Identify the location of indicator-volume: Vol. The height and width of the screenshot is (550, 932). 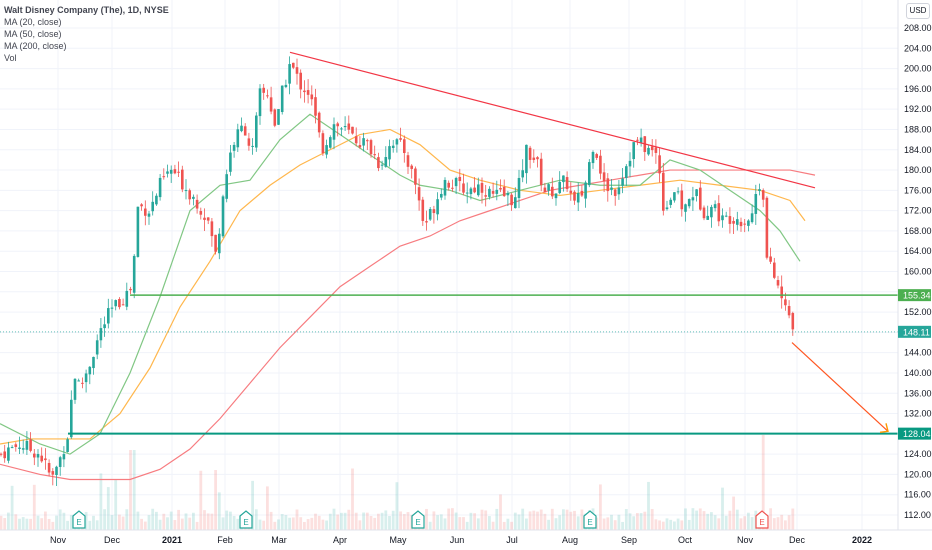
(10, 58).